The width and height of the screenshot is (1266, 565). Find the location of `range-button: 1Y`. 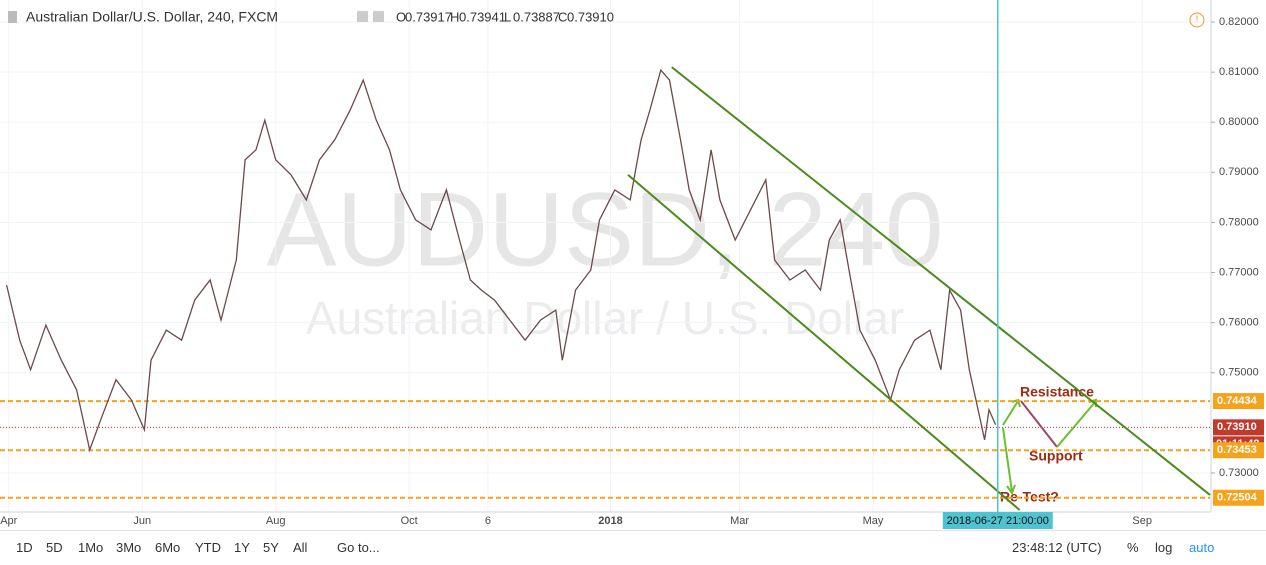

range-button: 1Y is located at coordinates (242, 547).